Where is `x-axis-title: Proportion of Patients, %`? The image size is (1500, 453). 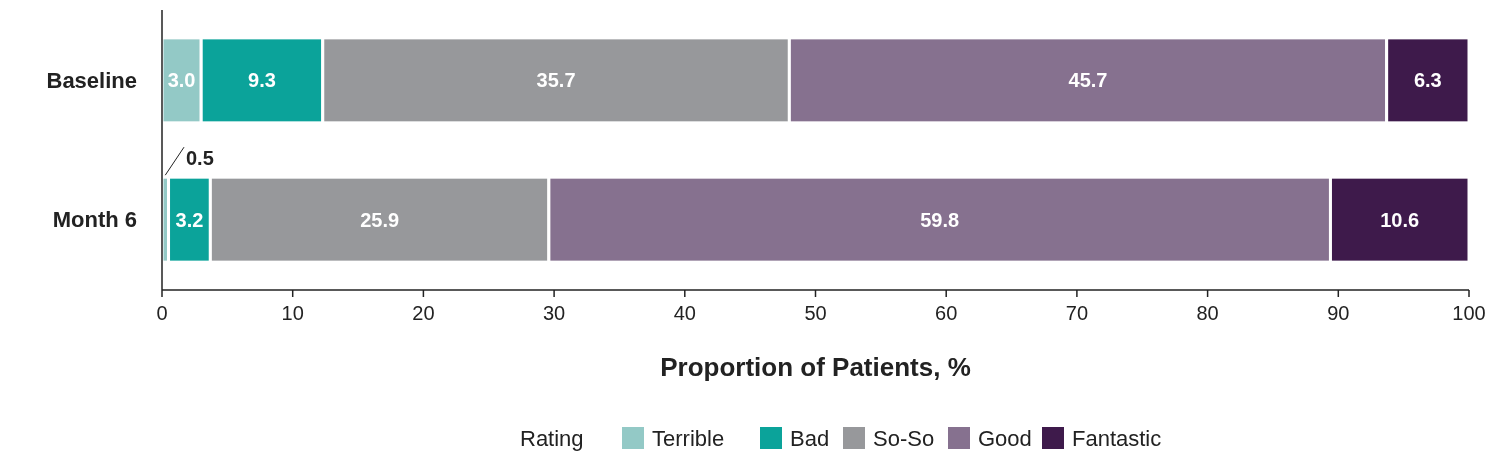
x-axis-title: Proportion of Patients, % is located at coordinates (815, 367).